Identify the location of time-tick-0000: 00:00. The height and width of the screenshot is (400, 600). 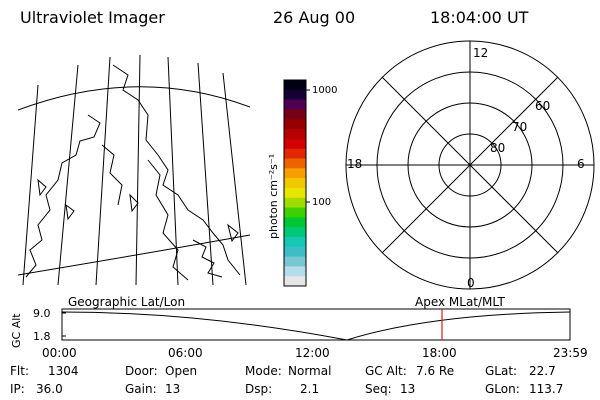
(59, 353).